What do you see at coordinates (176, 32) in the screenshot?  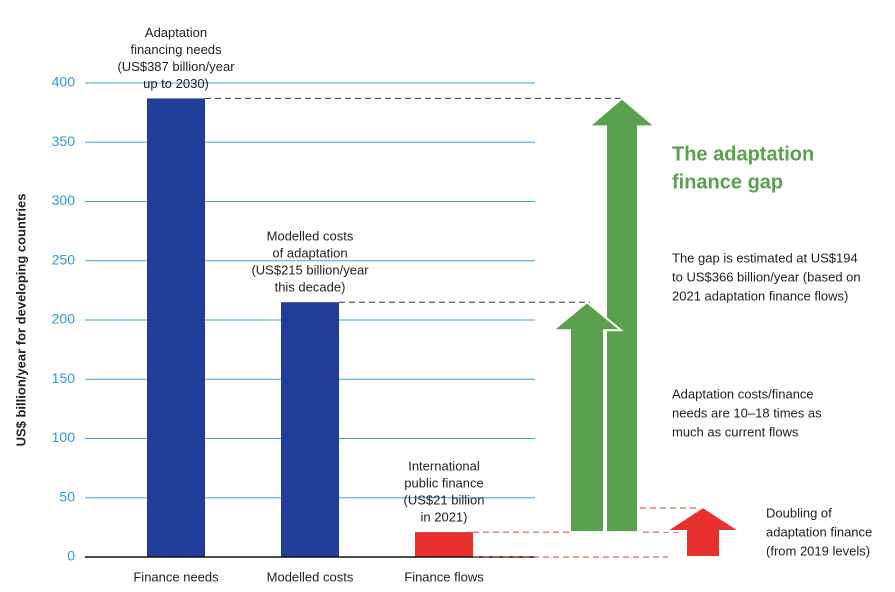 I see `bar-label: Adaptation` at bounding box center [176, 32].